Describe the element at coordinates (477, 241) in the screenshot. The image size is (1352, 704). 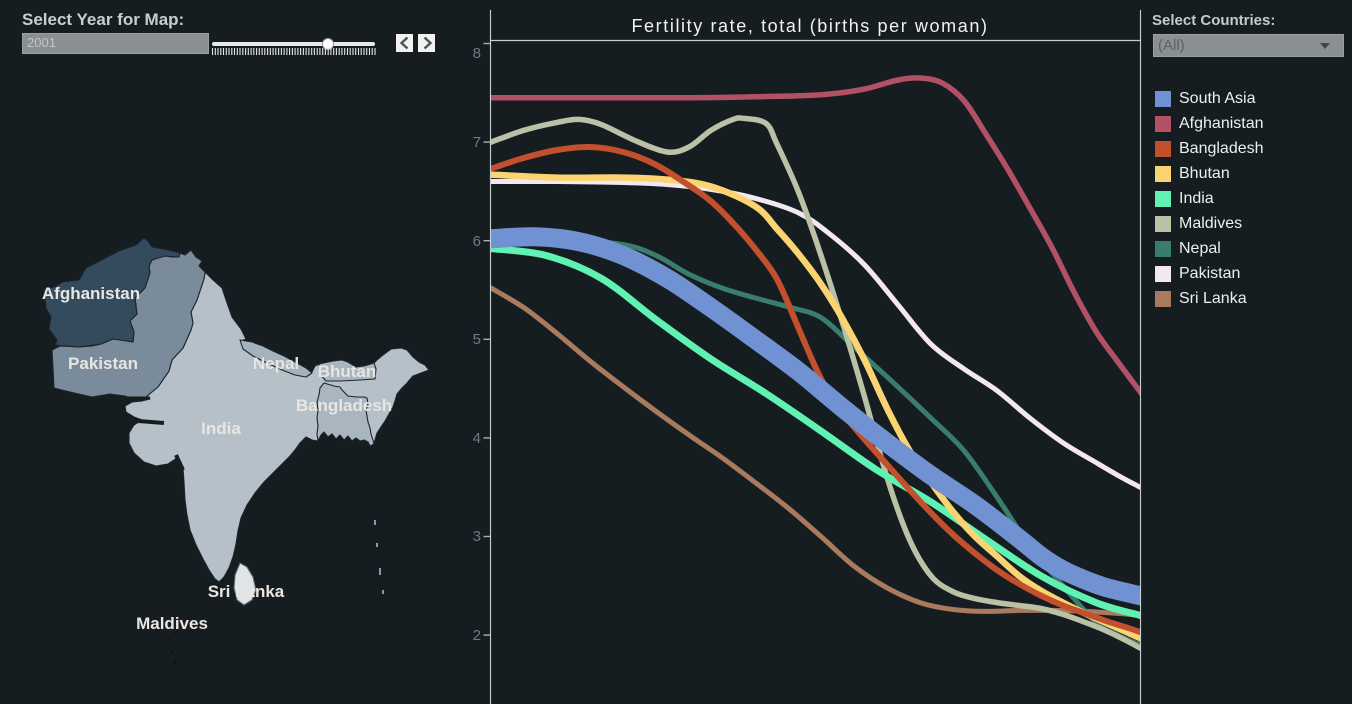
I see `svg-text: 6` at that location.